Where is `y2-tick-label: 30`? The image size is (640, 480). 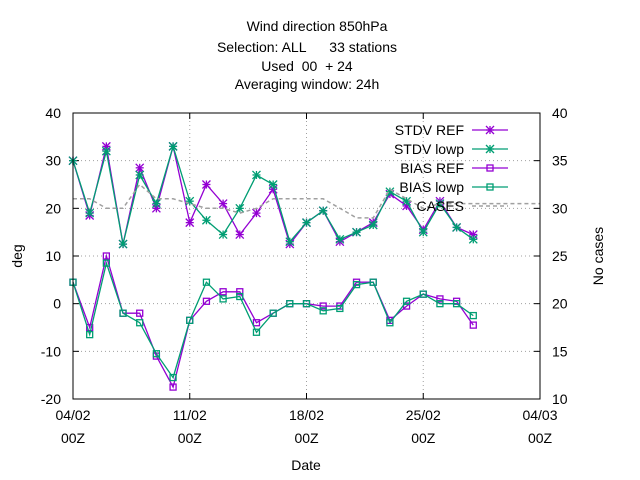
y2-tick-label: 30 is located at coordinates (560, 208).